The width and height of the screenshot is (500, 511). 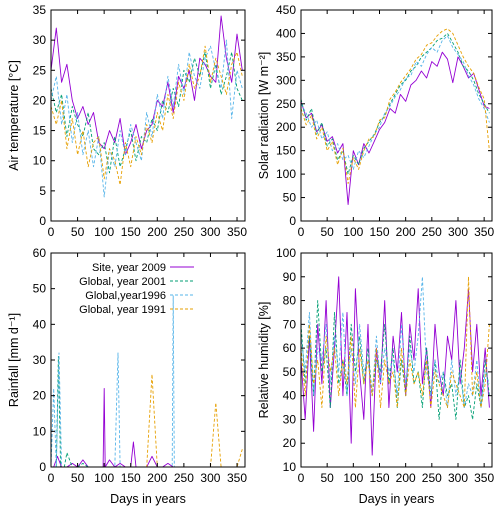 What do you see at coordinates (122, 310) in the screenshot?
I see `legend-label: Global, year 1991` at bounding box center [122, 310].